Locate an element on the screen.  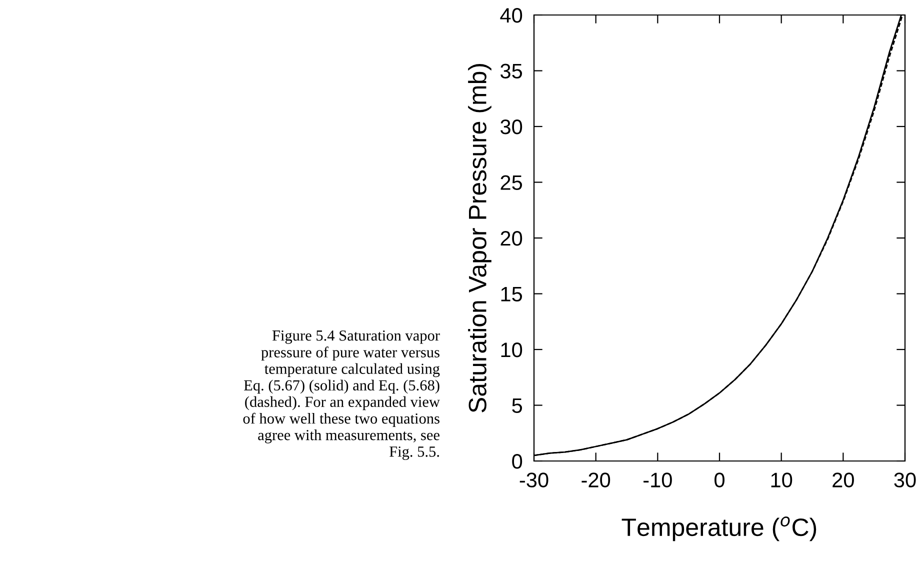
y-tick-label: 40 is located at coordinates (511, 15).